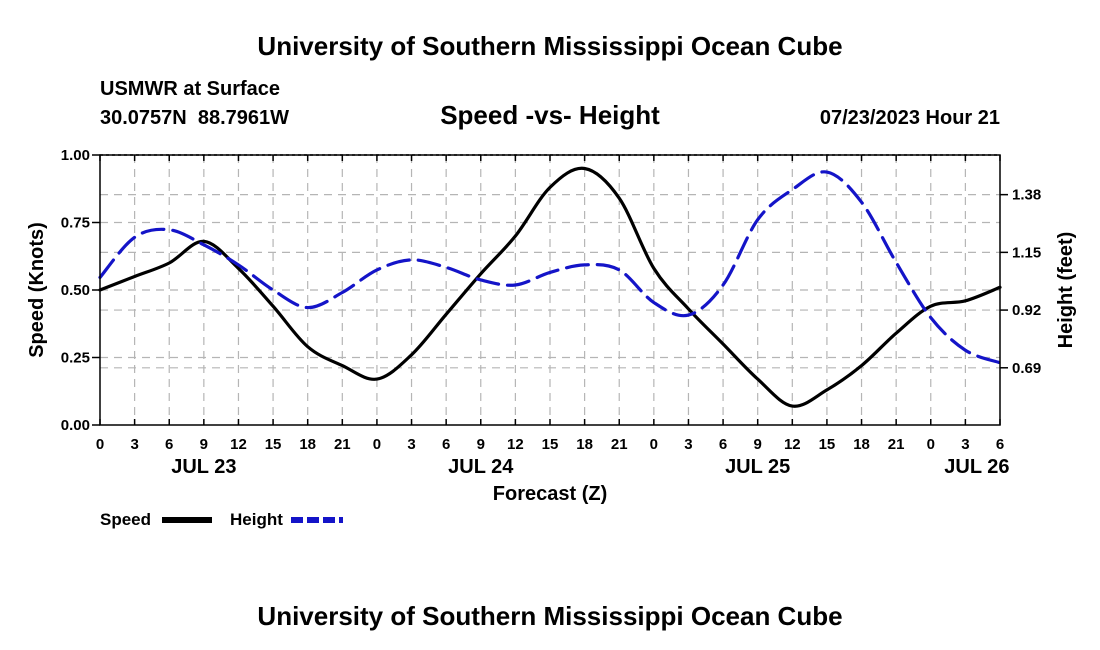  What do you see at coordinates (75, 155) in the screenshot?
I see `y-tick-label: 1.00` at bounding box center [75, 155].